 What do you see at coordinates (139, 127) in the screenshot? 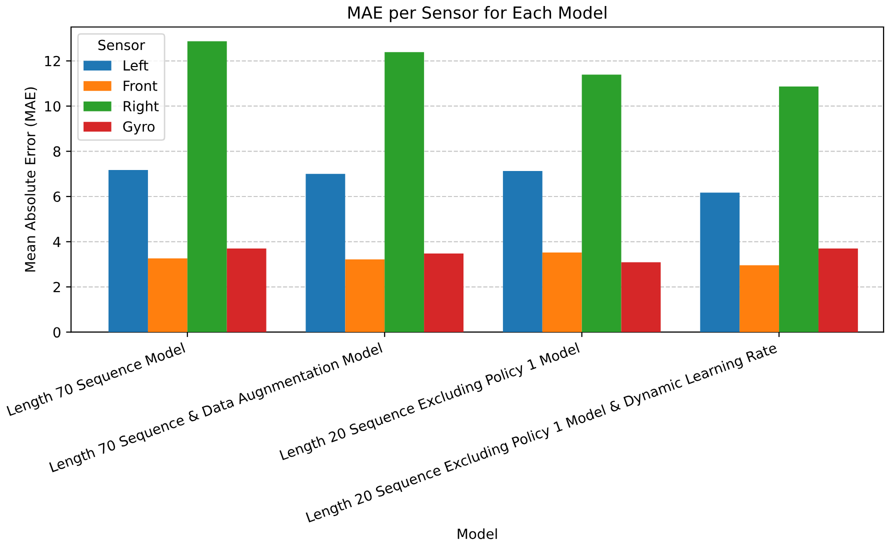
I see `legend-label: Gyro` at bounding box center [139, 127].